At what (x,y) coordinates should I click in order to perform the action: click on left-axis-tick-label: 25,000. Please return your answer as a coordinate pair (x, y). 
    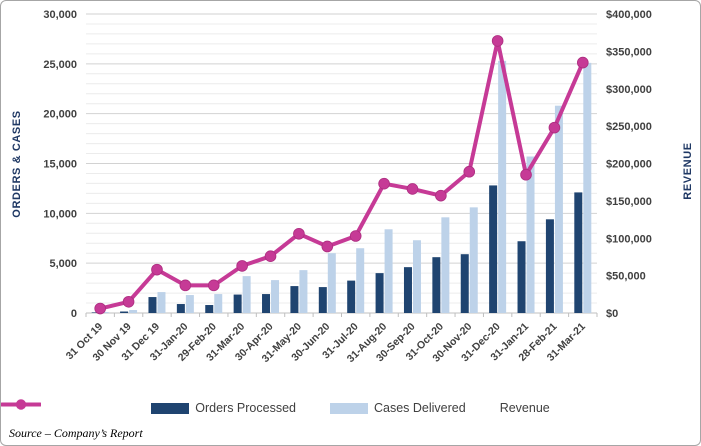
    Looking at the image, I should click on (60, 65).